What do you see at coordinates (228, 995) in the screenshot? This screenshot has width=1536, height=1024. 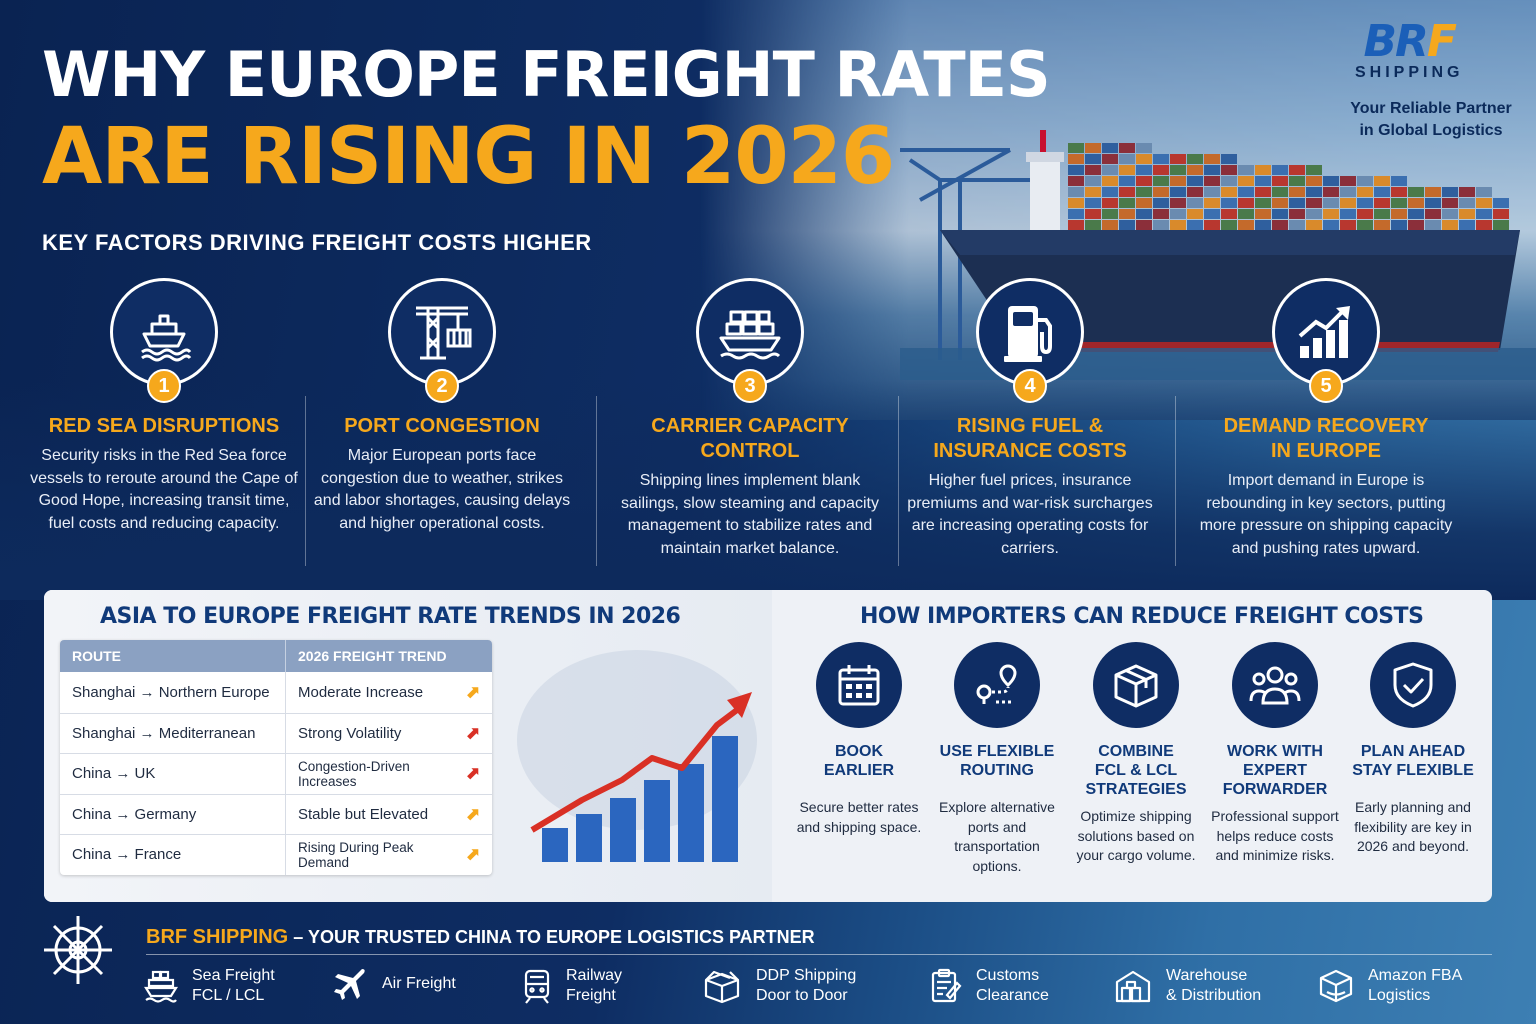 I see `service-label-line2: FCL / LCL` at bounding box center [228, 995].